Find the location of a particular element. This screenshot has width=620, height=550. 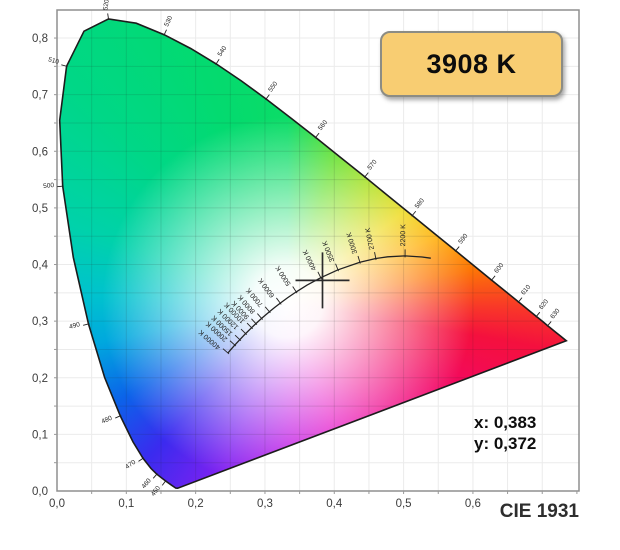

svg-text: 530 is located at coordinates (168, 21).